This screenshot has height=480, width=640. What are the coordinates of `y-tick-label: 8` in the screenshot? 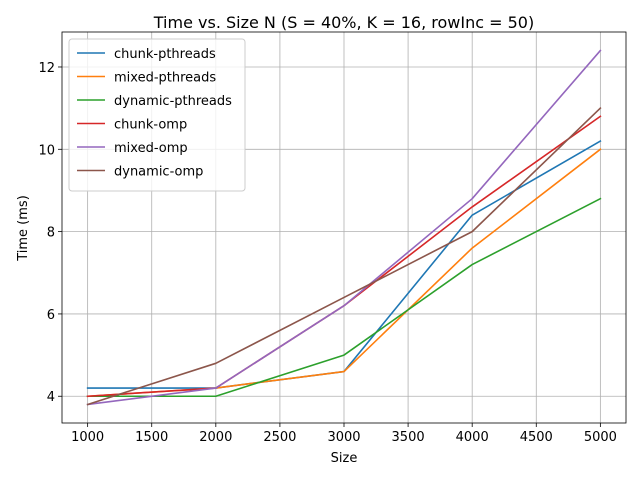 It's located at (51, 233).